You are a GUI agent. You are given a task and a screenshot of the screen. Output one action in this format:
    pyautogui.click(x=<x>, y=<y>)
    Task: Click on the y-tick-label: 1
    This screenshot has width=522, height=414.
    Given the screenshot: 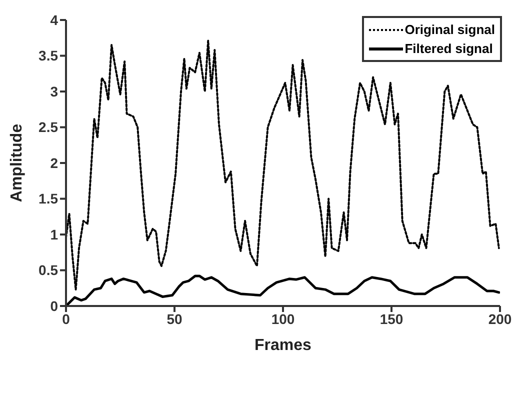 What is the action you would take?
    pyautogui.click(x=54, y=234)
    